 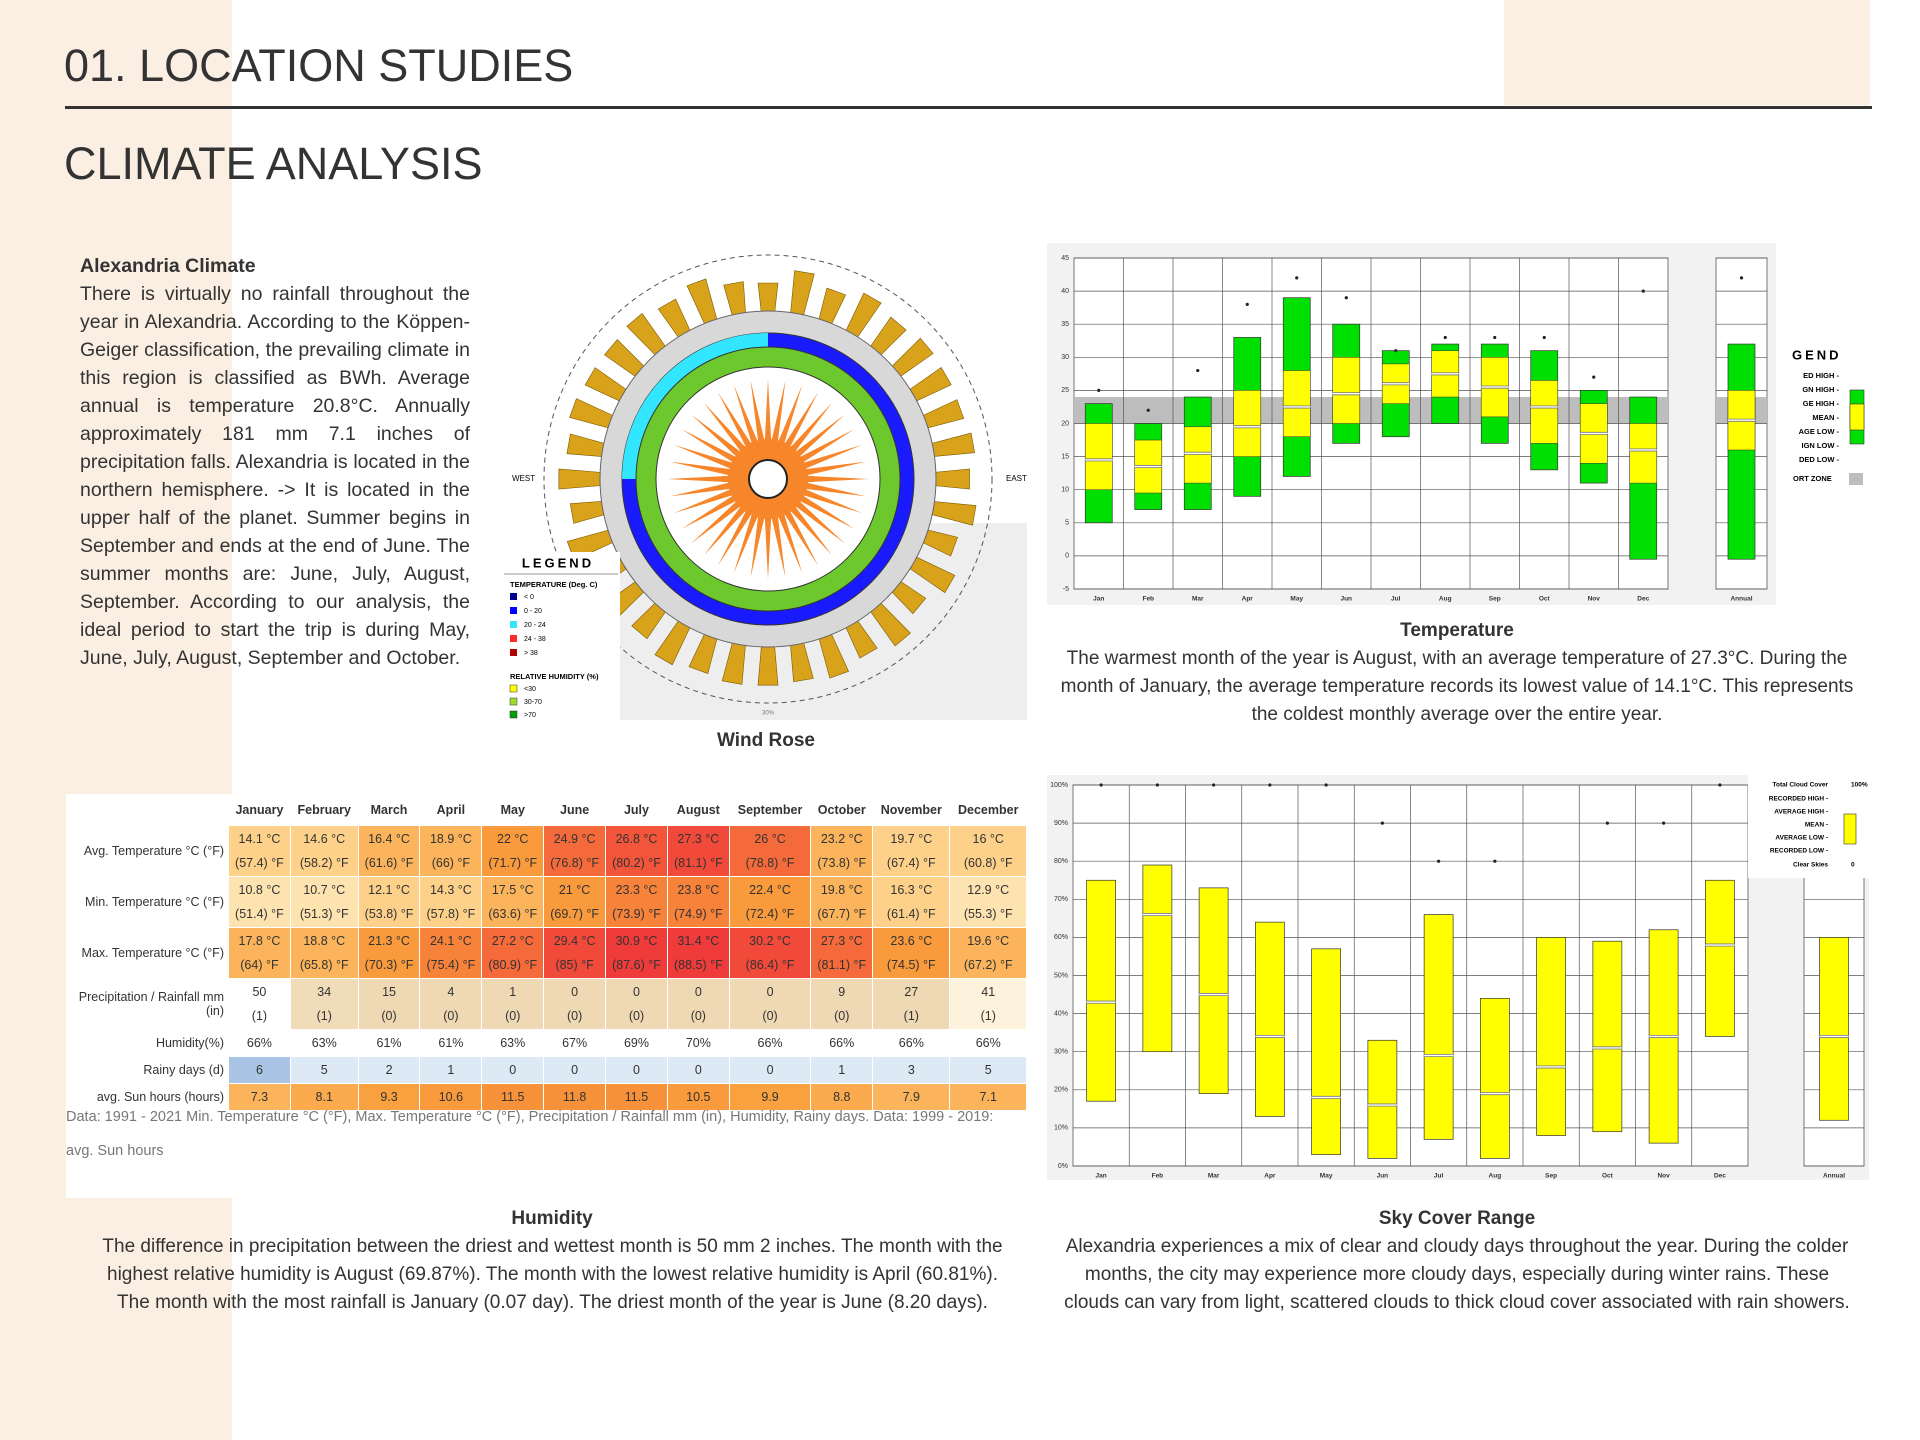 What do you see at coordinates (554, 676) in the screenshot?
I see `rose-legend-heading: RELATIVE HUMIDITY (%)` at bounding box center [554, 676].